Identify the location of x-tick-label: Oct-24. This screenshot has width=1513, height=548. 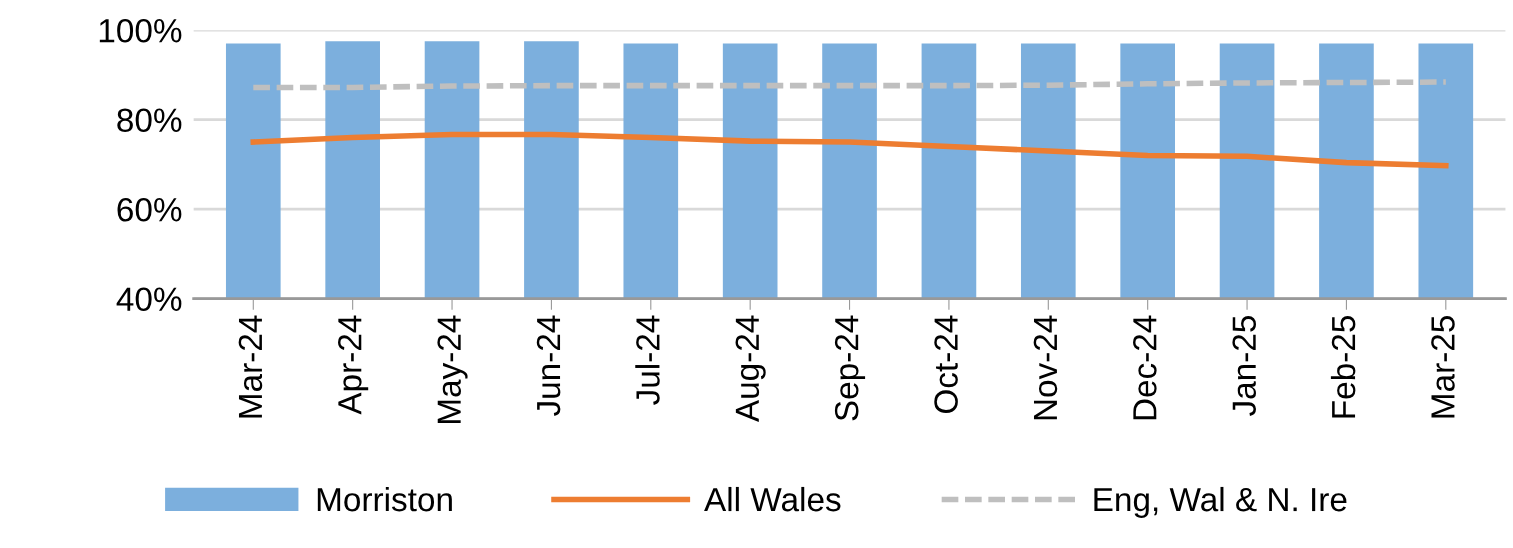
(946, 364).